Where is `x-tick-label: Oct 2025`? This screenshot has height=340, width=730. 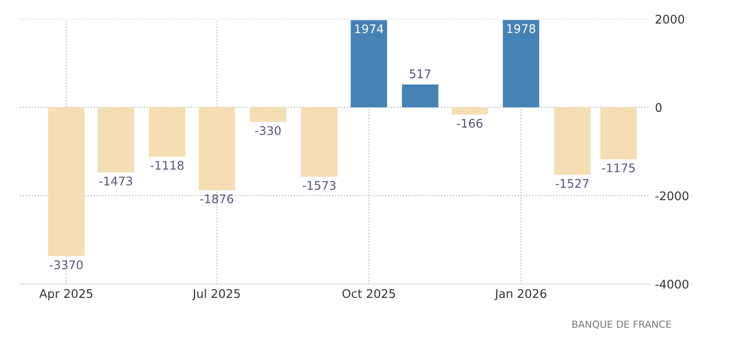 x-tick-label: Oct 2025 is located at coordinates (368, 293).